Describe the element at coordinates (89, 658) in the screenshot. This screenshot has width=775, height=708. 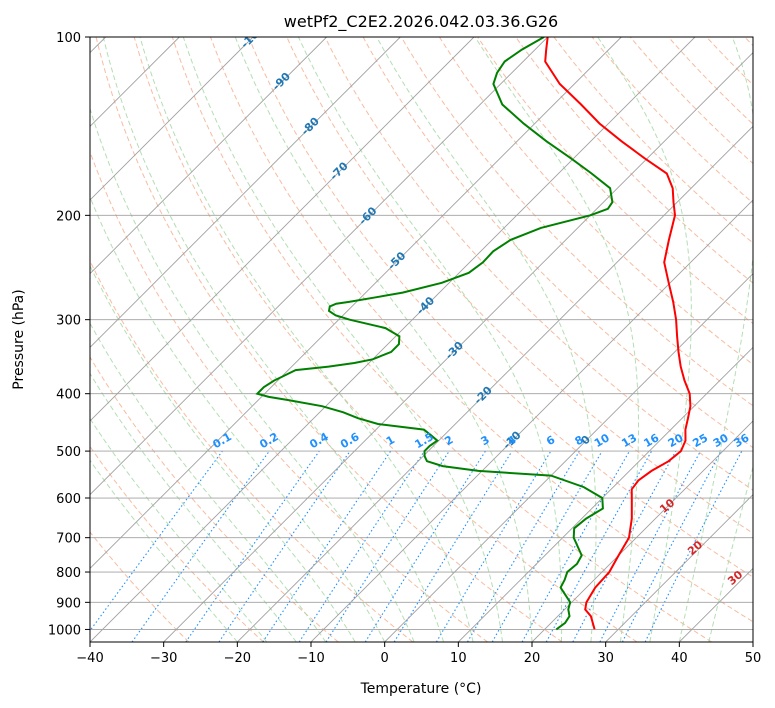
I see `x-tick-label: −40` at that location.